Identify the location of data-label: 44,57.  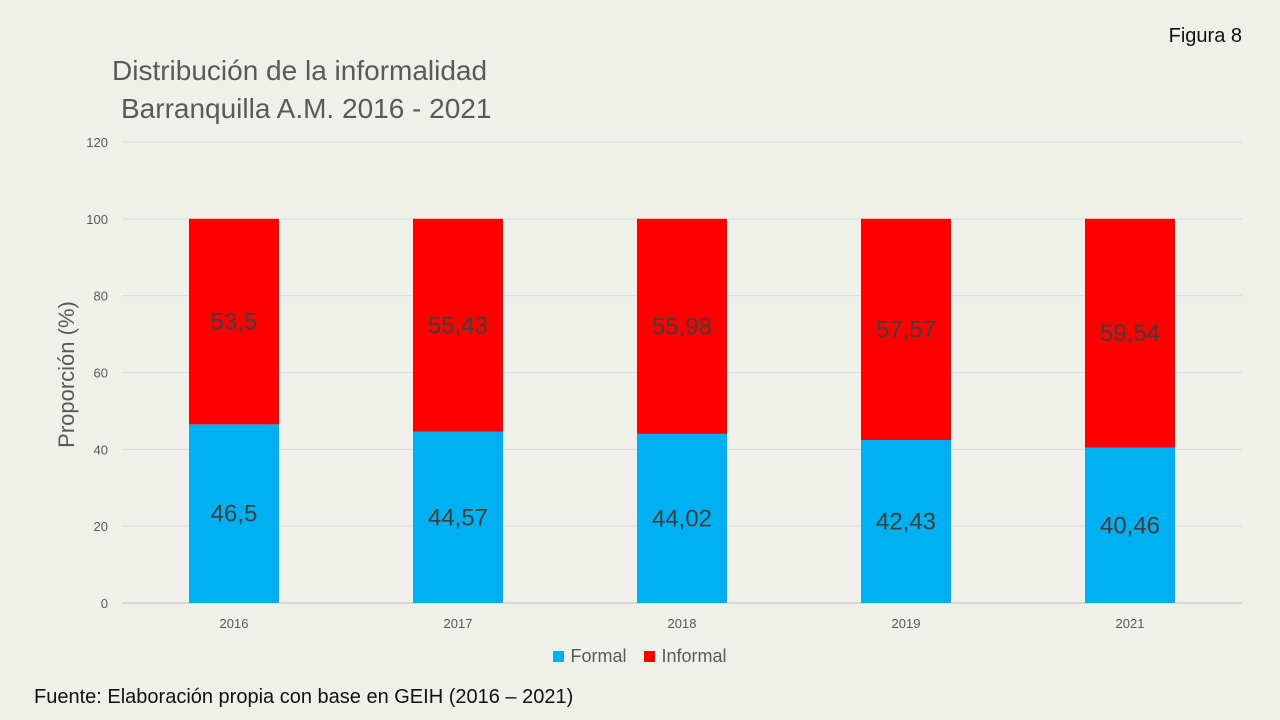
(458, 517).